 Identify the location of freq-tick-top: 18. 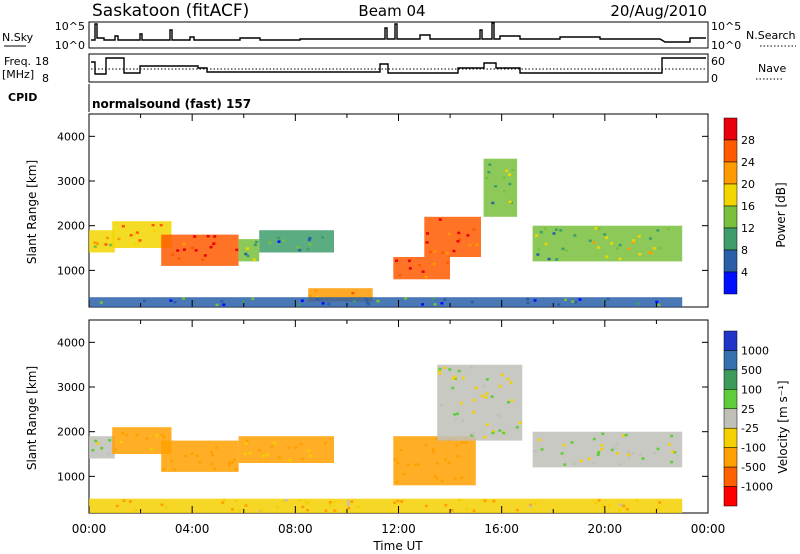
(42, 61).